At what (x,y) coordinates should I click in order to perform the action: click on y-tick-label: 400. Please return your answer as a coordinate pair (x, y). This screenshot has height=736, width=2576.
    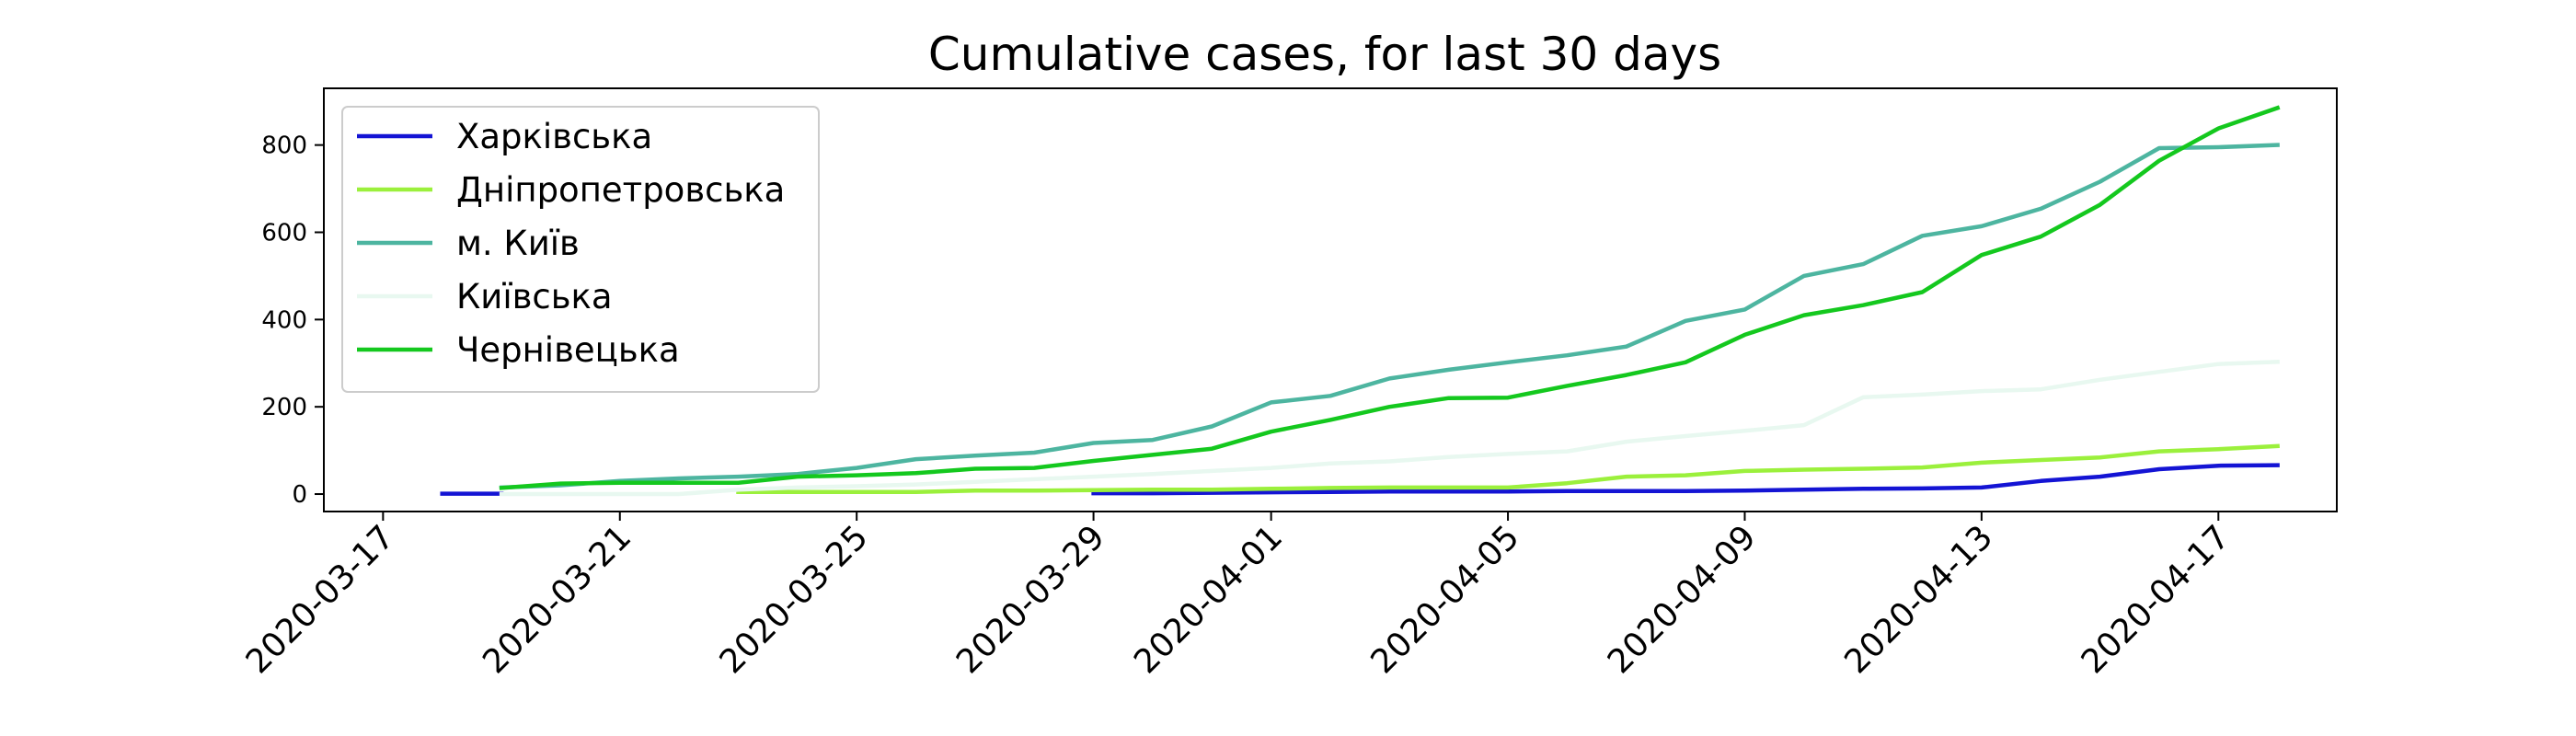
    Looking at the image, I should click on (284, 320).